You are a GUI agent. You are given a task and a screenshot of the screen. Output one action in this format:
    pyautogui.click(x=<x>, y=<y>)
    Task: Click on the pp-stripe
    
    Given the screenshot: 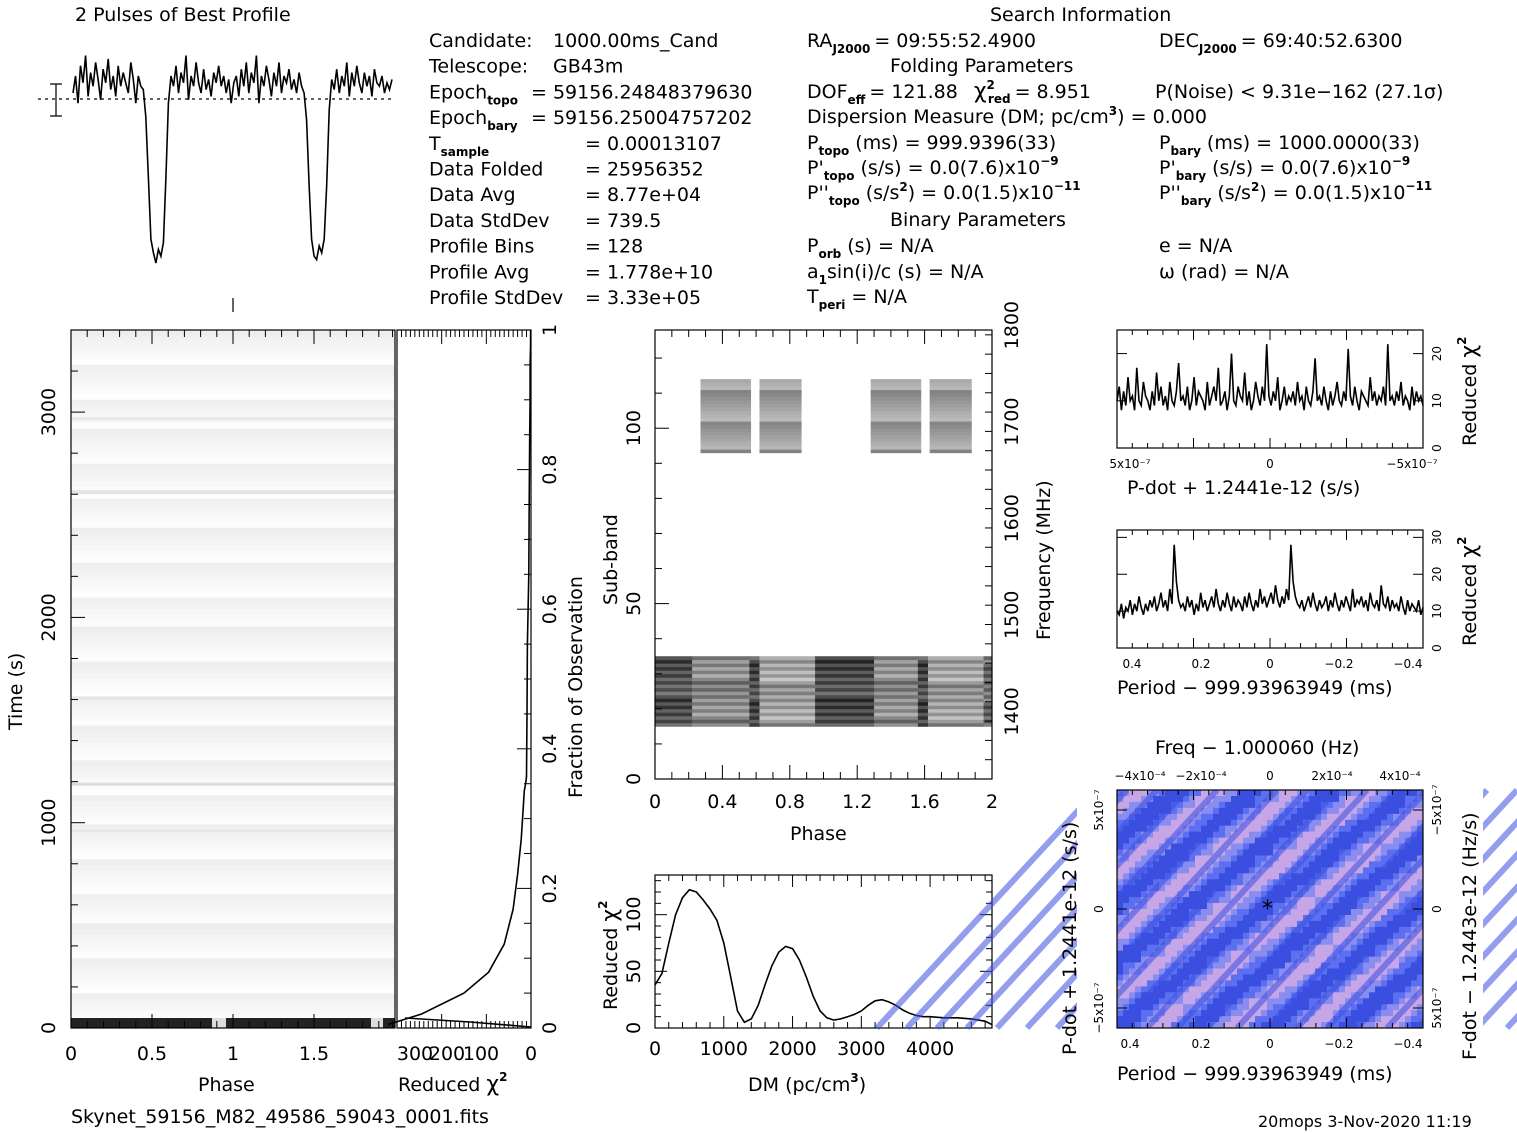 What is the action you would take?
    pyautogui.click(x=1347, y=909)
    